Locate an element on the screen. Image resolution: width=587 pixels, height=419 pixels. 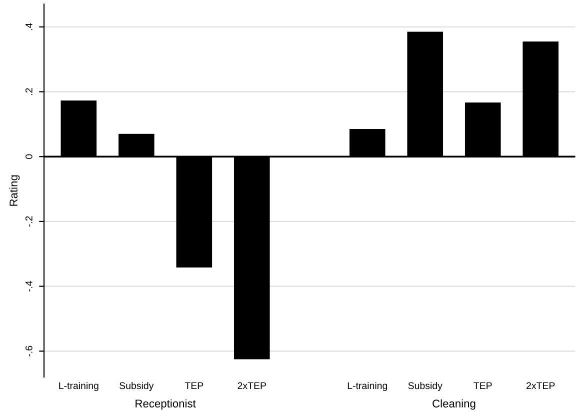
text: Cleaning is located at coordinates (454, 404).